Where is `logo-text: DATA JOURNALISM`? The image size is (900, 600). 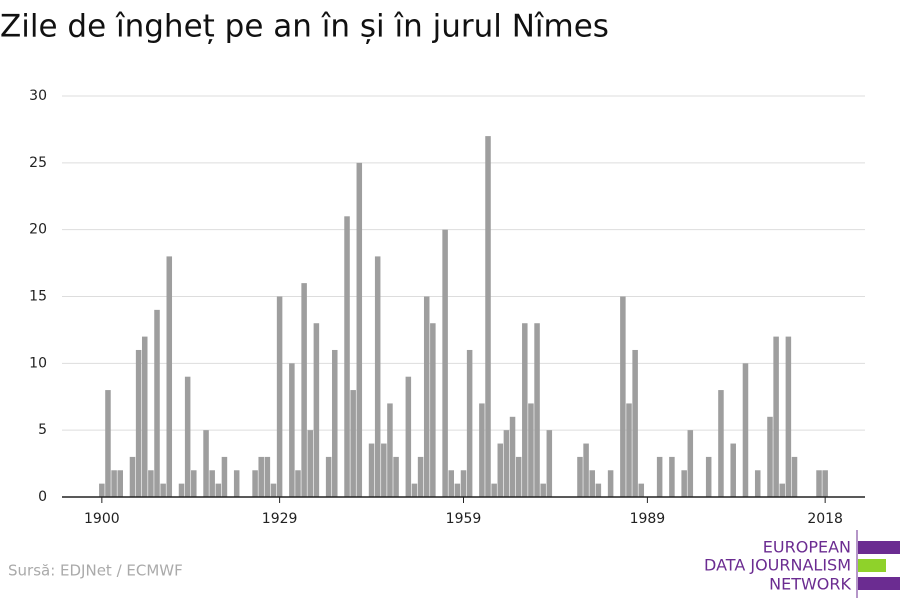 logo-text: DATA JOURNALISM is located at coordinates (777, 565).